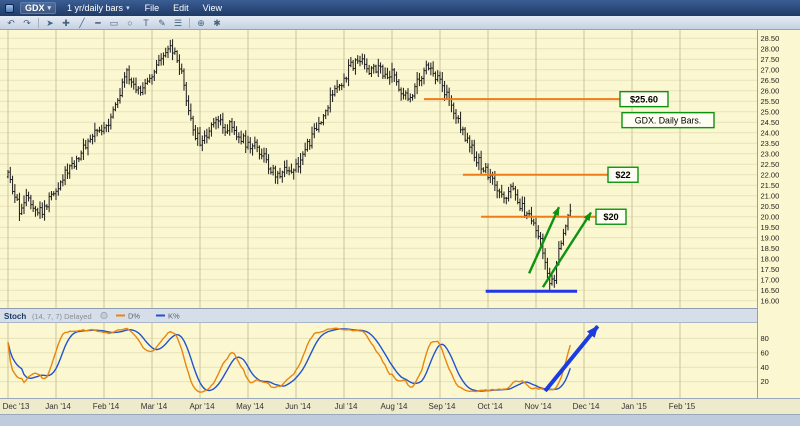  I want to click on price-axis-label: 19.50, so click(770, 227).